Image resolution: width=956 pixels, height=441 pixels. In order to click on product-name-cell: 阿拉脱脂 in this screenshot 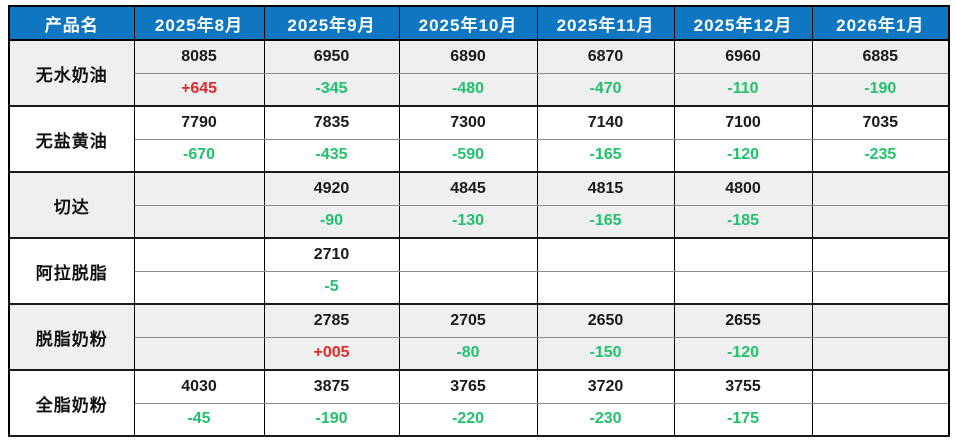, I will do `click(71, 271)`.